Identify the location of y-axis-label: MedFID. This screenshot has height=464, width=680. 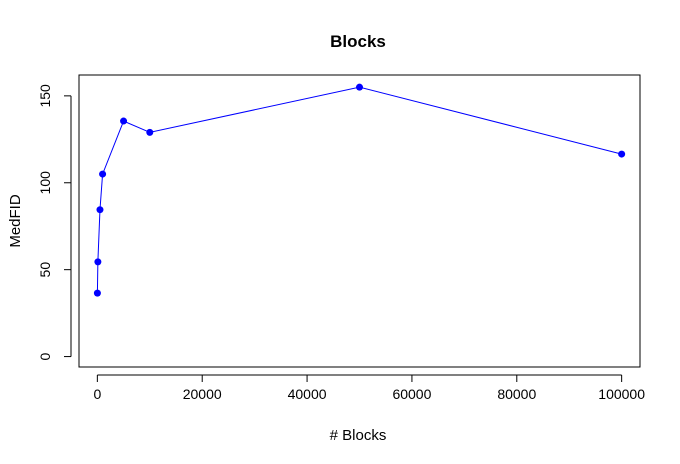
(15, 221).